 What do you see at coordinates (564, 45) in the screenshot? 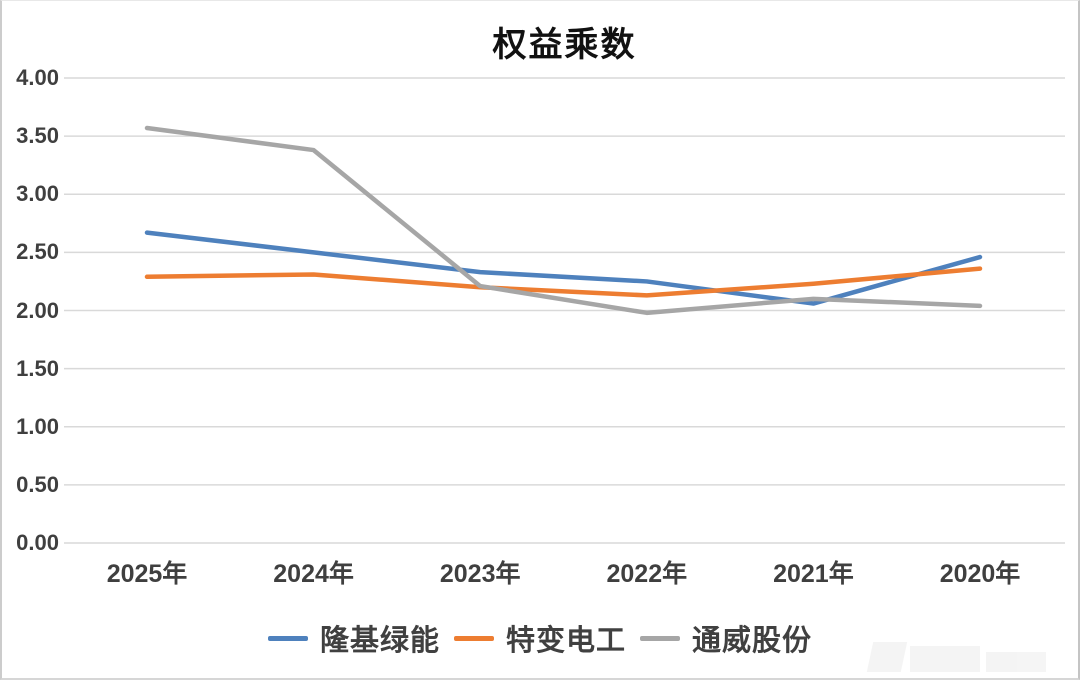
I see `chart-title: 权益乘数` at bounding box center [564, 45].